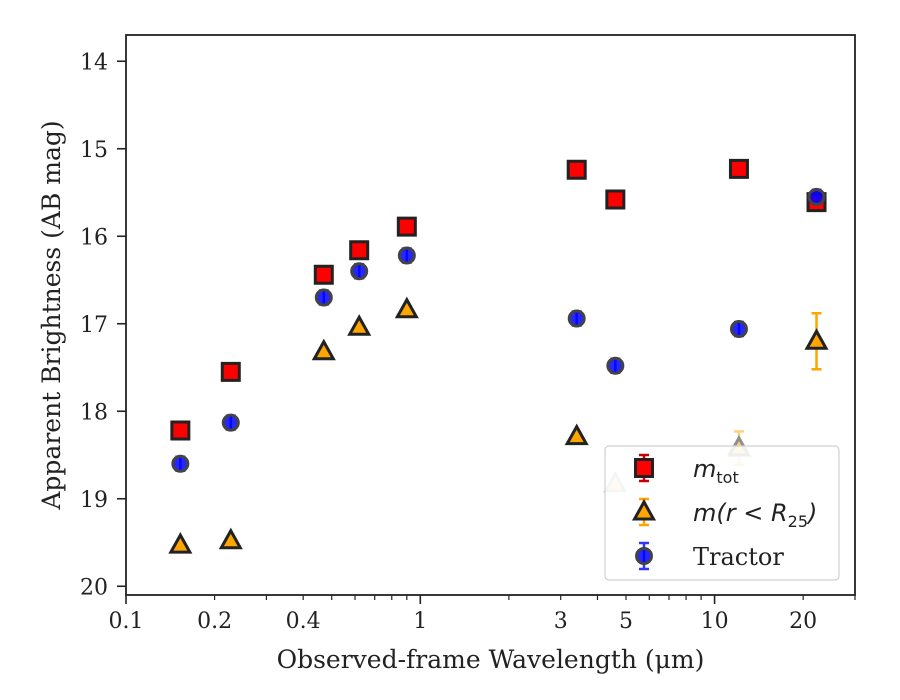 This screenshot has height=700, width=900. Describe the element at coordinates (716, 471) in the screenshot. I see `legend-label: mtot` at that location.